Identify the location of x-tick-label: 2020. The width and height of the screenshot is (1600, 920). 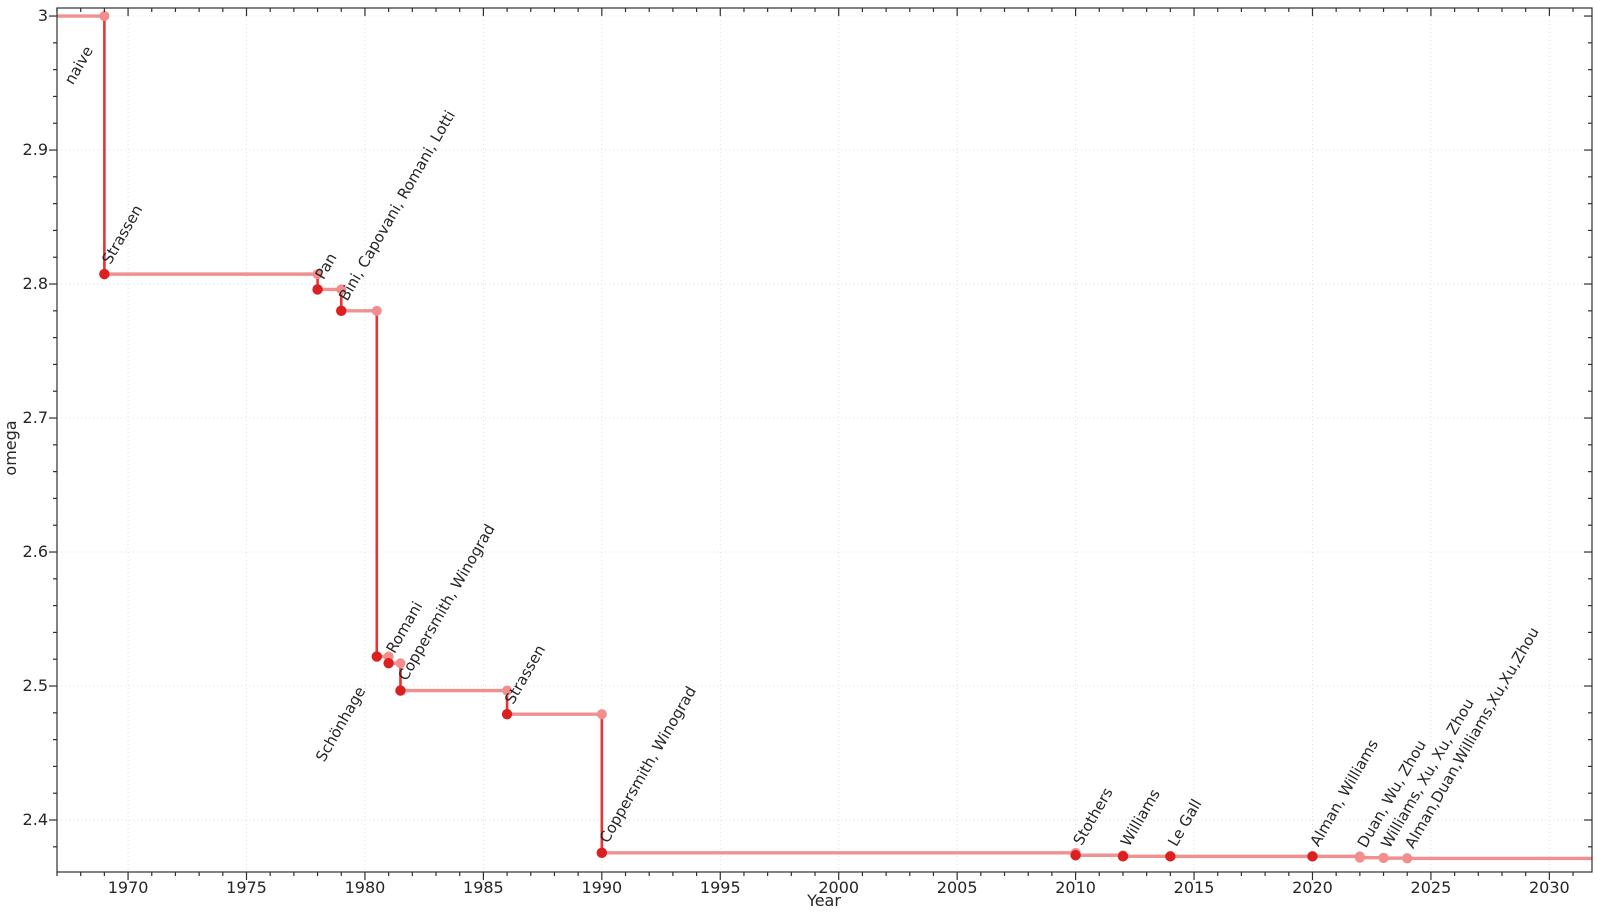
(1312, 887).